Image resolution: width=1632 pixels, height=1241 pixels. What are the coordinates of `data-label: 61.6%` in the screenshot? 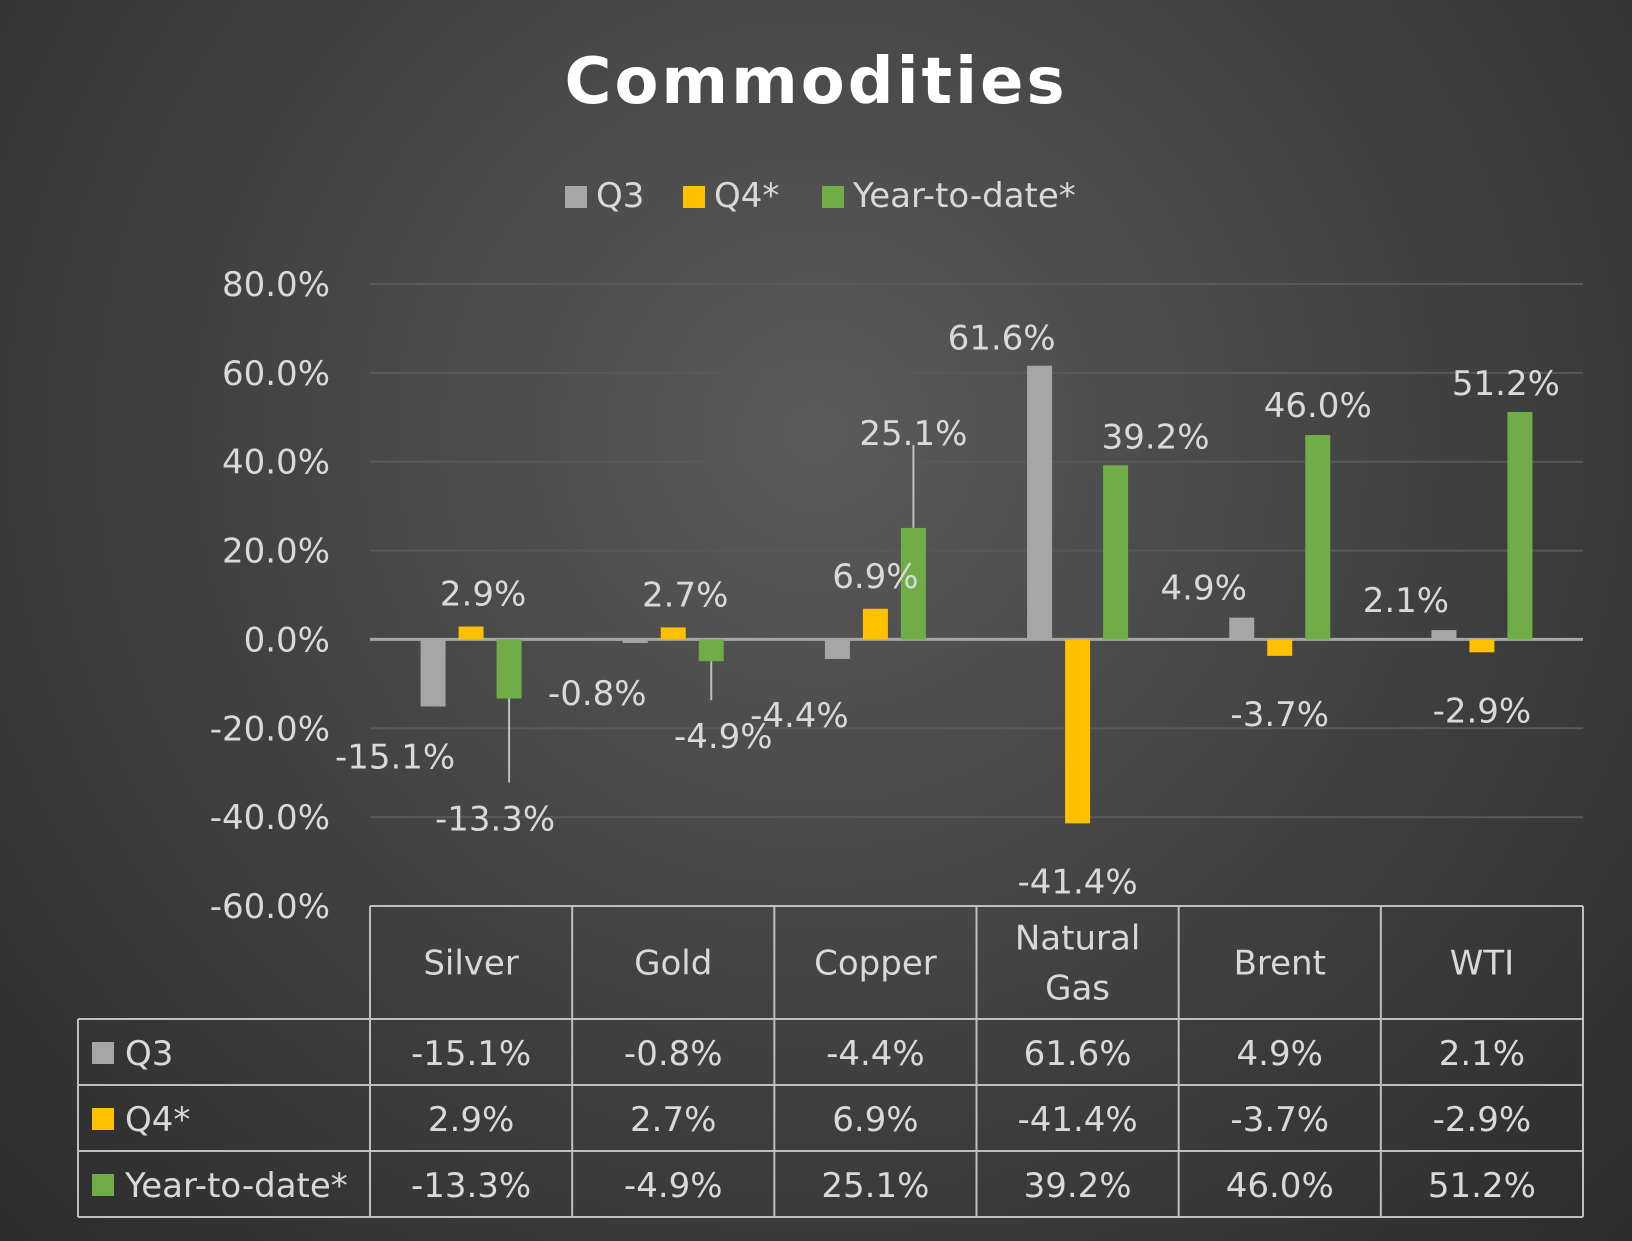 It's located at (1002, 339).